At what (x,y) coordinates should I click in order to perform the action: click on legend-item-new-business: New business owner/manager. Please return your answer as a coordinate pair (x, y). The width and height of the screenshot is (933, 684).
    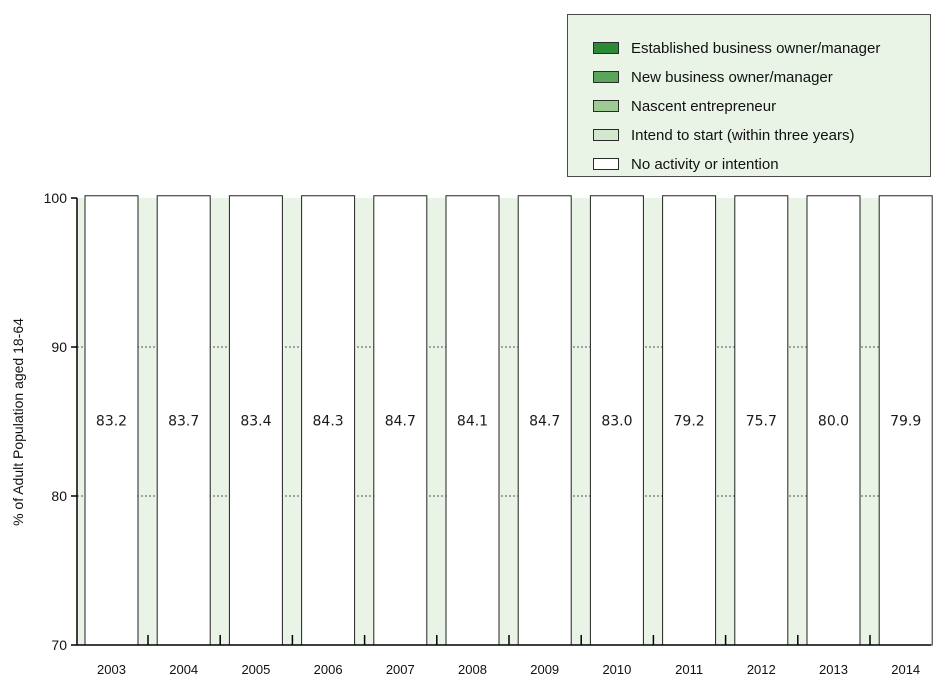
    Looking at the image, I should click on (713, 77).